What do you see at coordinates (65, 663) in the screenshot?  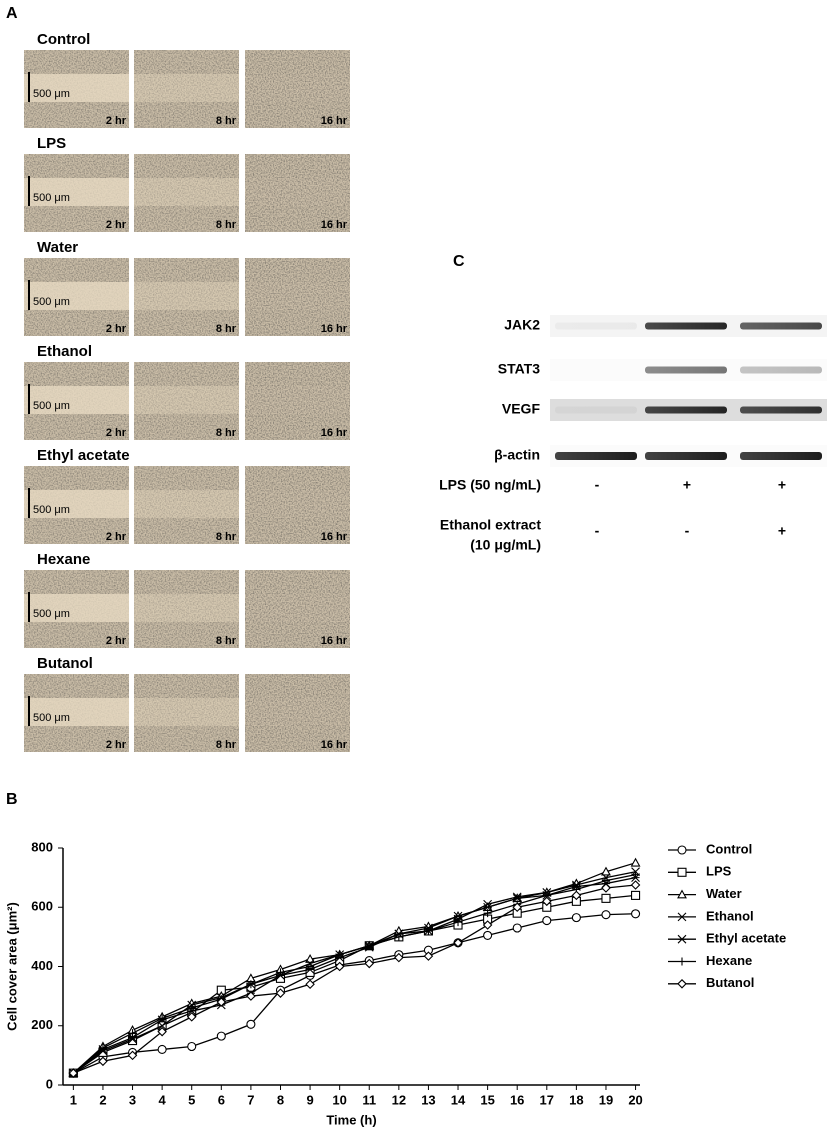 I see `group-label: Butanol` at bounding box center [65, 663].